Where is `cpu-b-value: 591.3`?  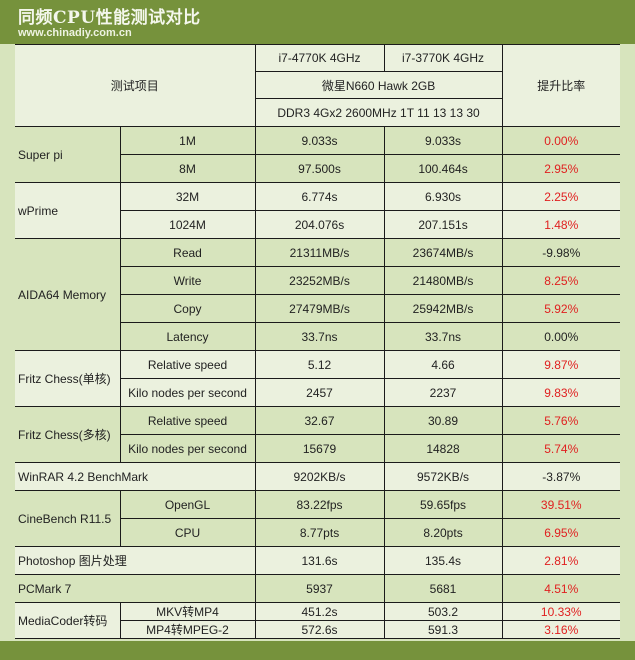
cpu-b-value: 591.3 is located at coordinates (443, 629).